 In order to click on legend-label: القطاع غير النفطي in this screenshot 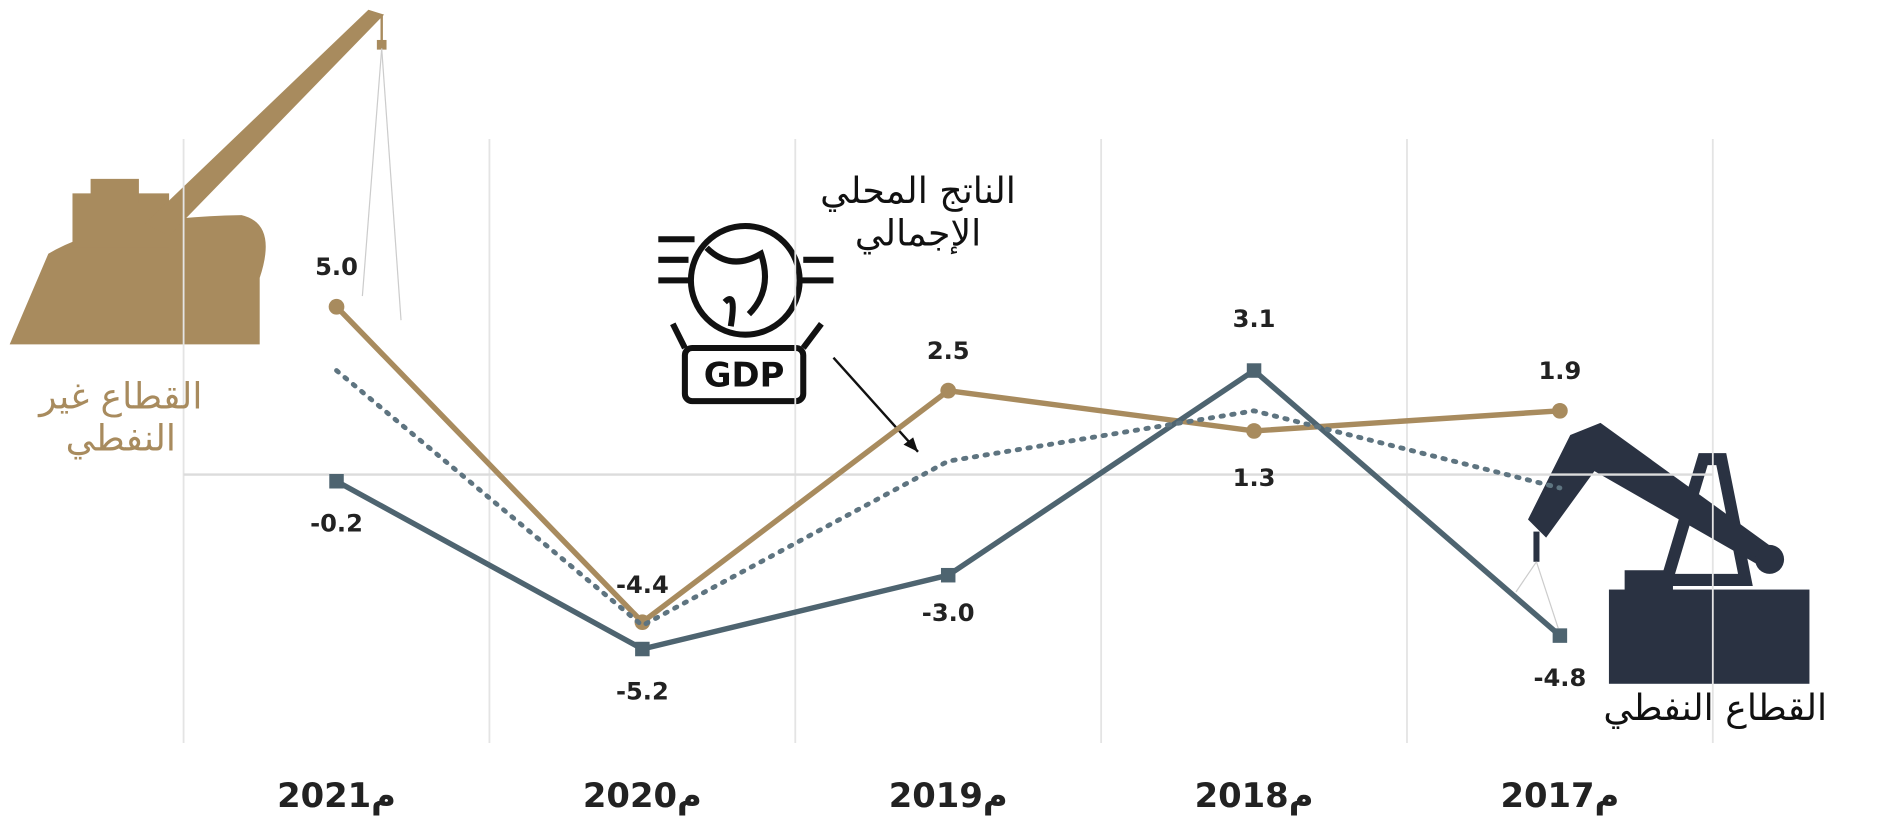, I will do `click(121, 418)`.